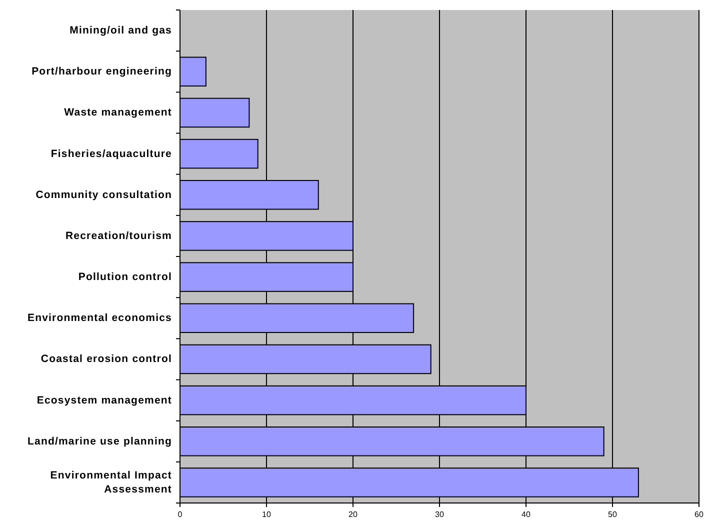  What do you see at coordinates (121, 30) in the screenshot?
I see `y-tick-label: Mining/oil and gas` at bounding box center [121, 30].